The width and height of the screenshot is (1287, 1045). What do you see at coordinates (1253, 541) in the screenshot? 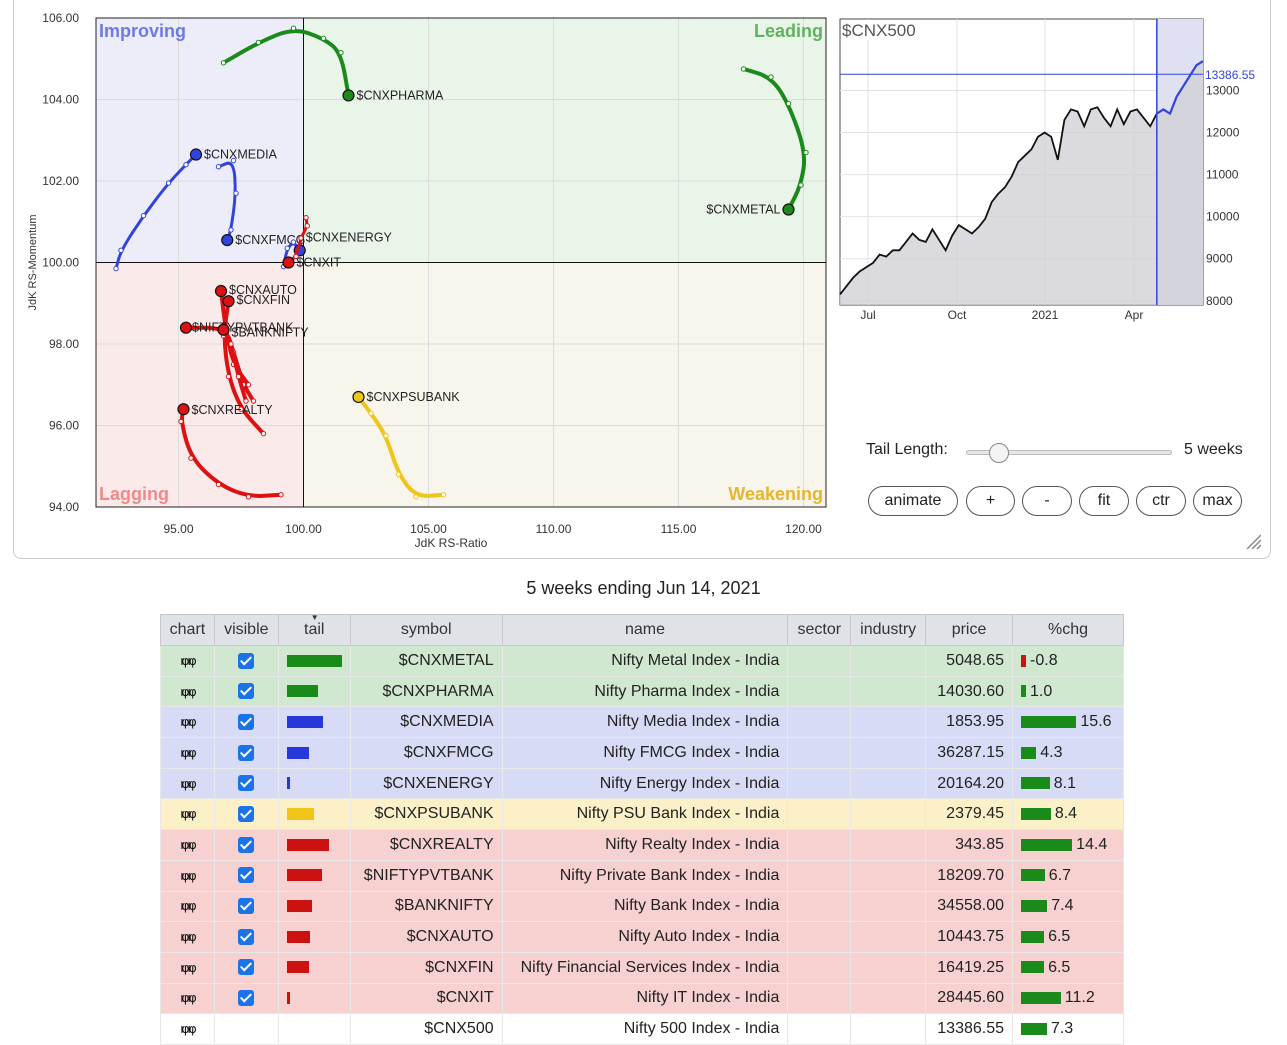
I see `resize-handle-icon` at bounding box center [1253, 541].